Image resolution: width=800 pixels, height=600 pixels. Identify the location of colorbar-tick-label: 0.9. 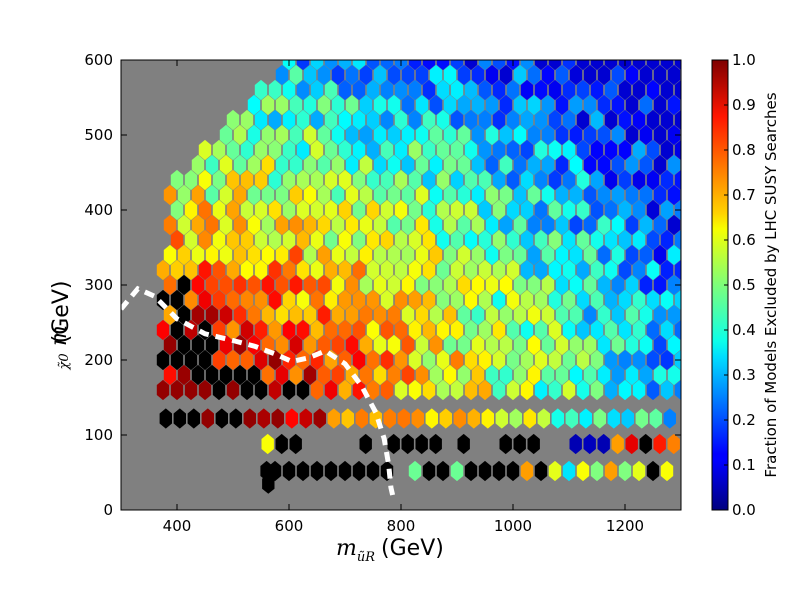
(744, 105).